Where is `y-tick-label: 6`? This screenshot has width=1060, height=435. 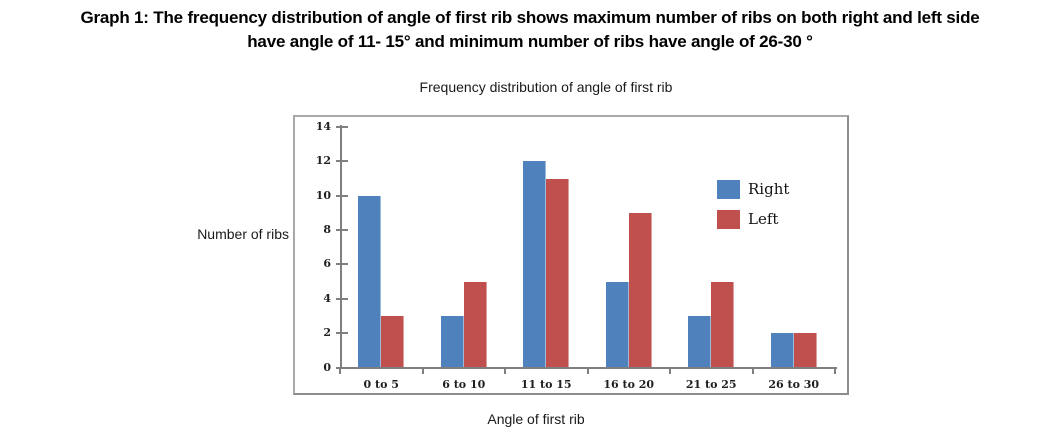 y-tick-label: 6 is located at coordinates (327, 264).